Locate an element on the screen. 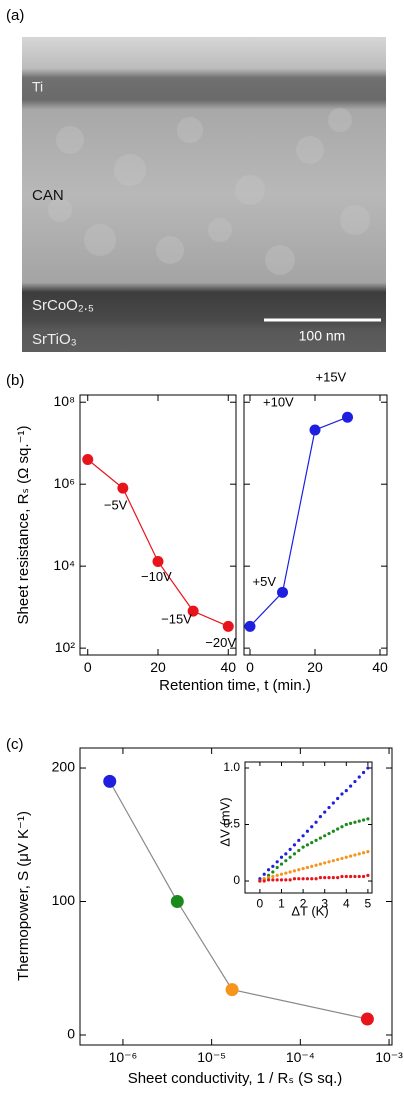 This screenshot has width=404, height=1094. y-tick-label: 10⁶ is located at coordinates (64, 483).